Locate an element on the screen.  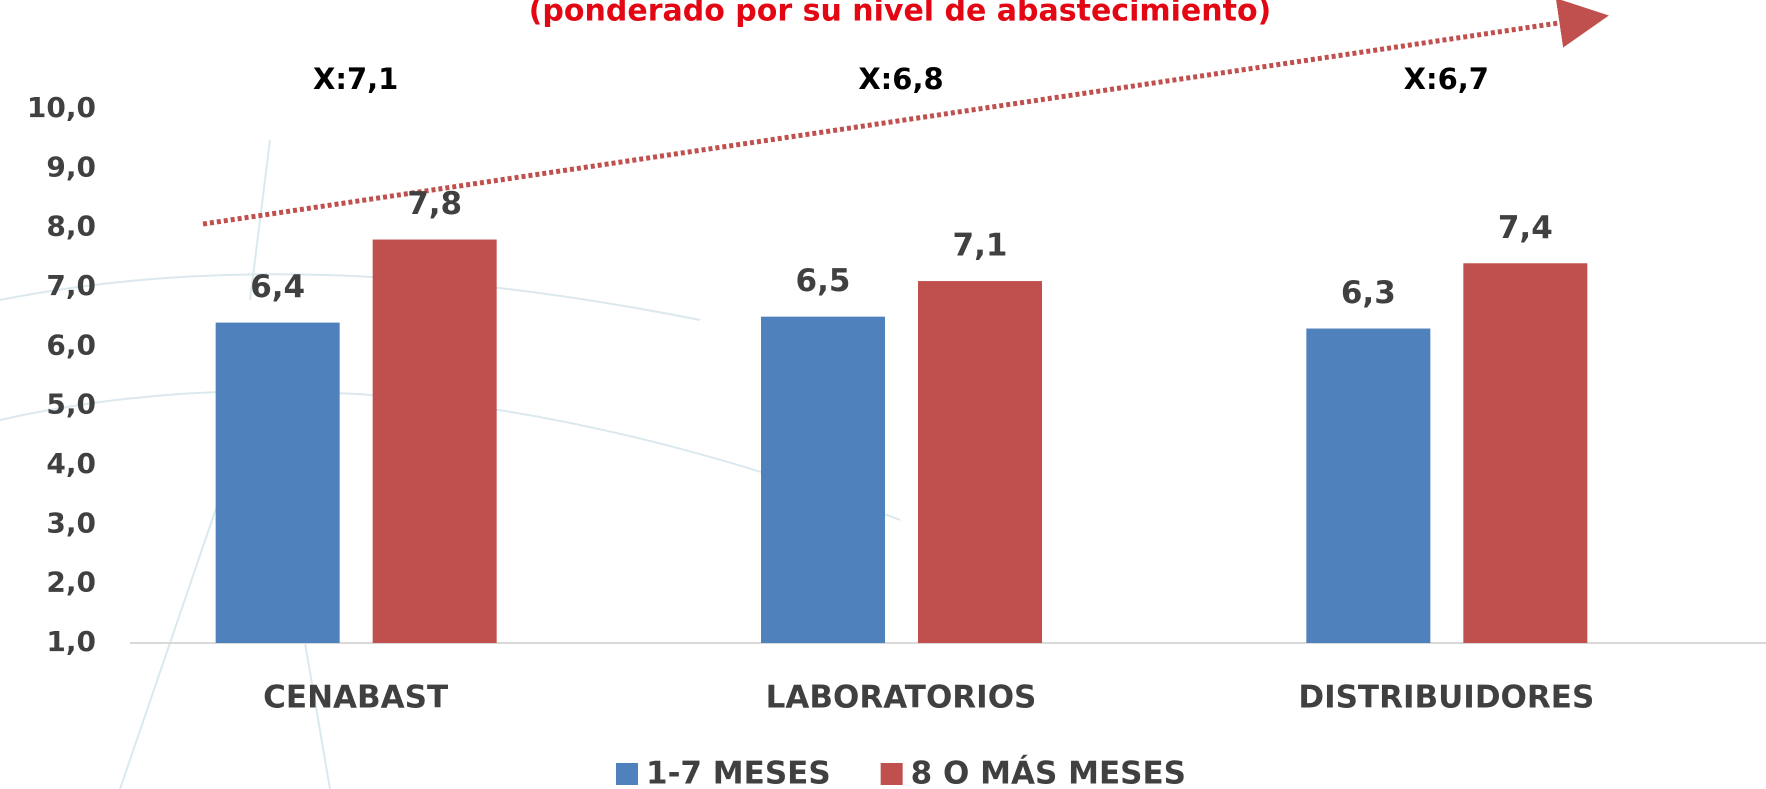
data-label: 7,4 is located at coordinates (1525, 228).